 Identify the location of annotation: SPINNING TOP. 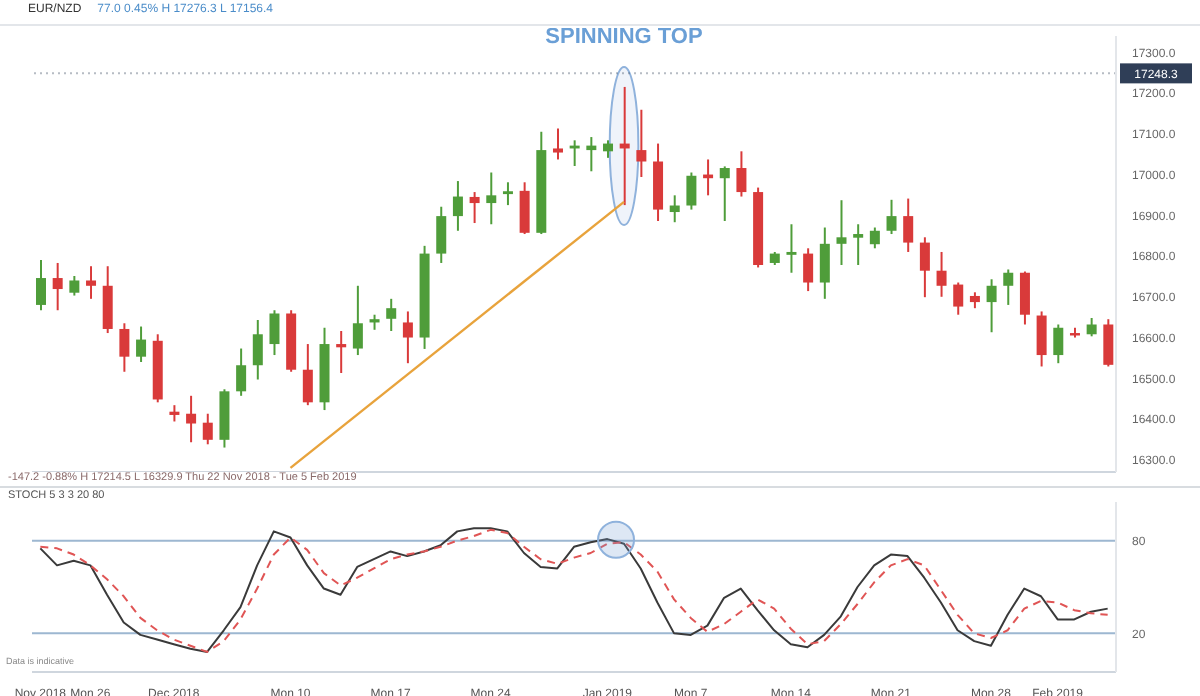
(624, 36).